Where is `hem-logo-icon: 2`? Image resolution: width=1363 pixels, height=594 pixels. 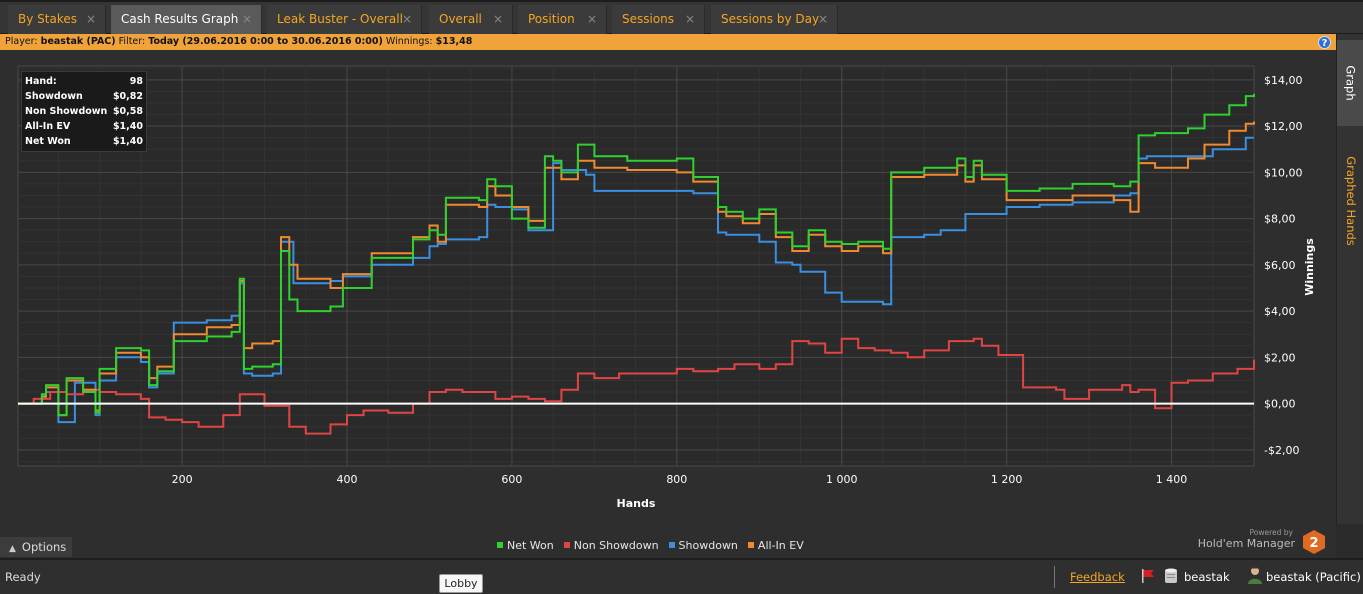
hem-logo-icon: 2 is located at coordinates (1314, 542).